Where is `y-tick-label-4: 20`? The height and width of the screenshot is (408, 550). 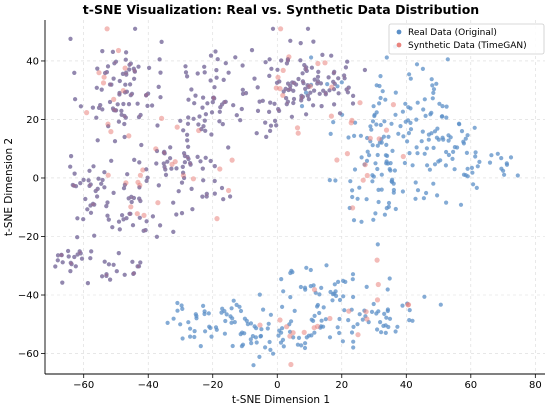 y-tick-label-4: 20 is located at coordinates (32, 120).